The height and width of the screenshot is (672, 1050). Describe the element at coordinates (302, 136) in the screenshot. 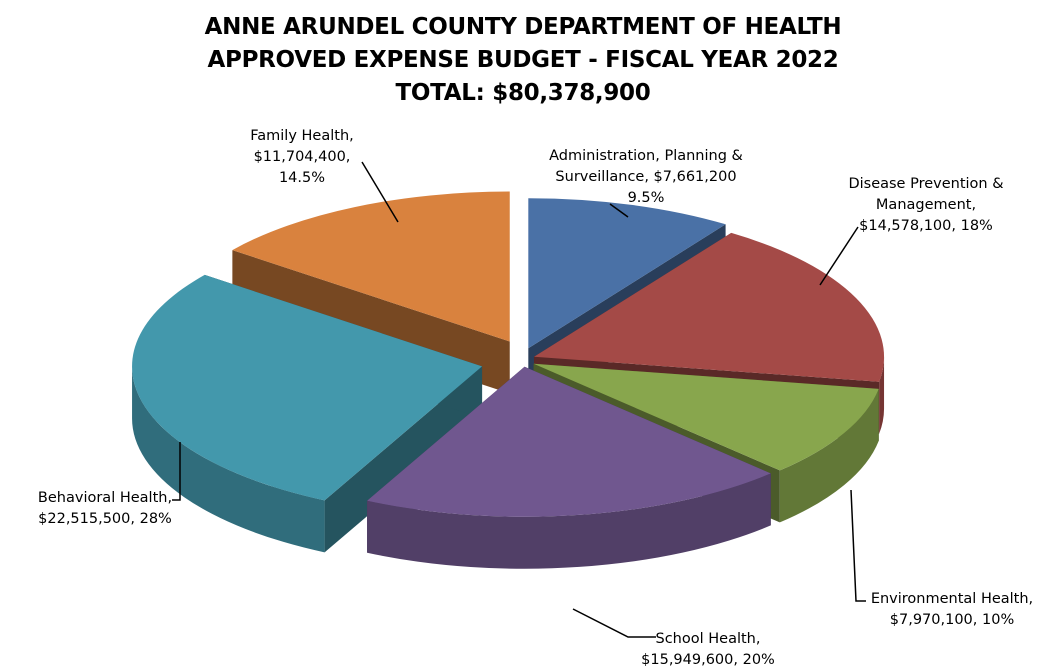

I see `label-family-health-line-1: Family Health,` at that location.